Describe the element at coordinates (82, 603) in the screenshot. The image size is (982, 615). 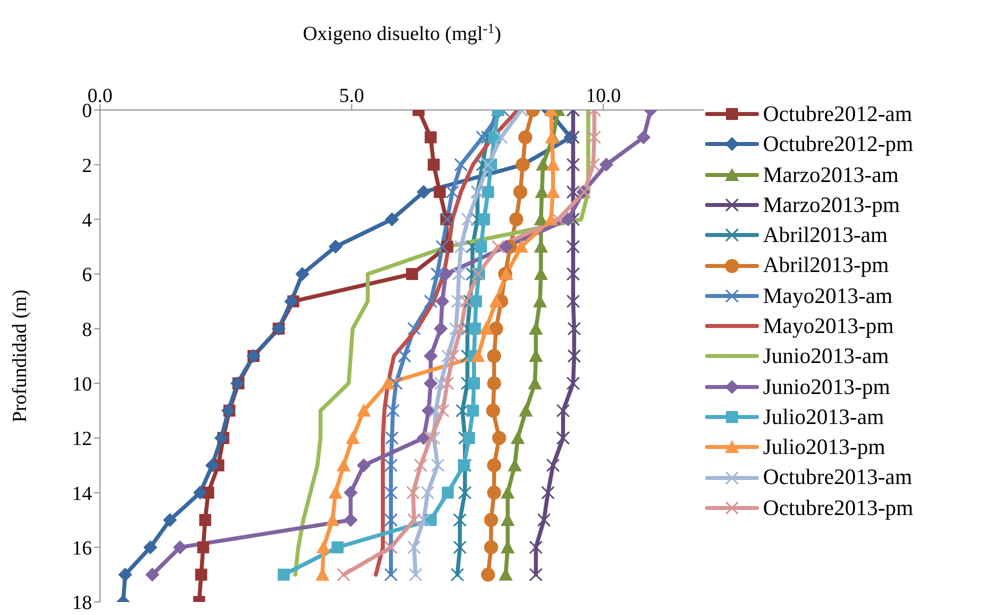
I see `y-tick-label: 18` at that location.